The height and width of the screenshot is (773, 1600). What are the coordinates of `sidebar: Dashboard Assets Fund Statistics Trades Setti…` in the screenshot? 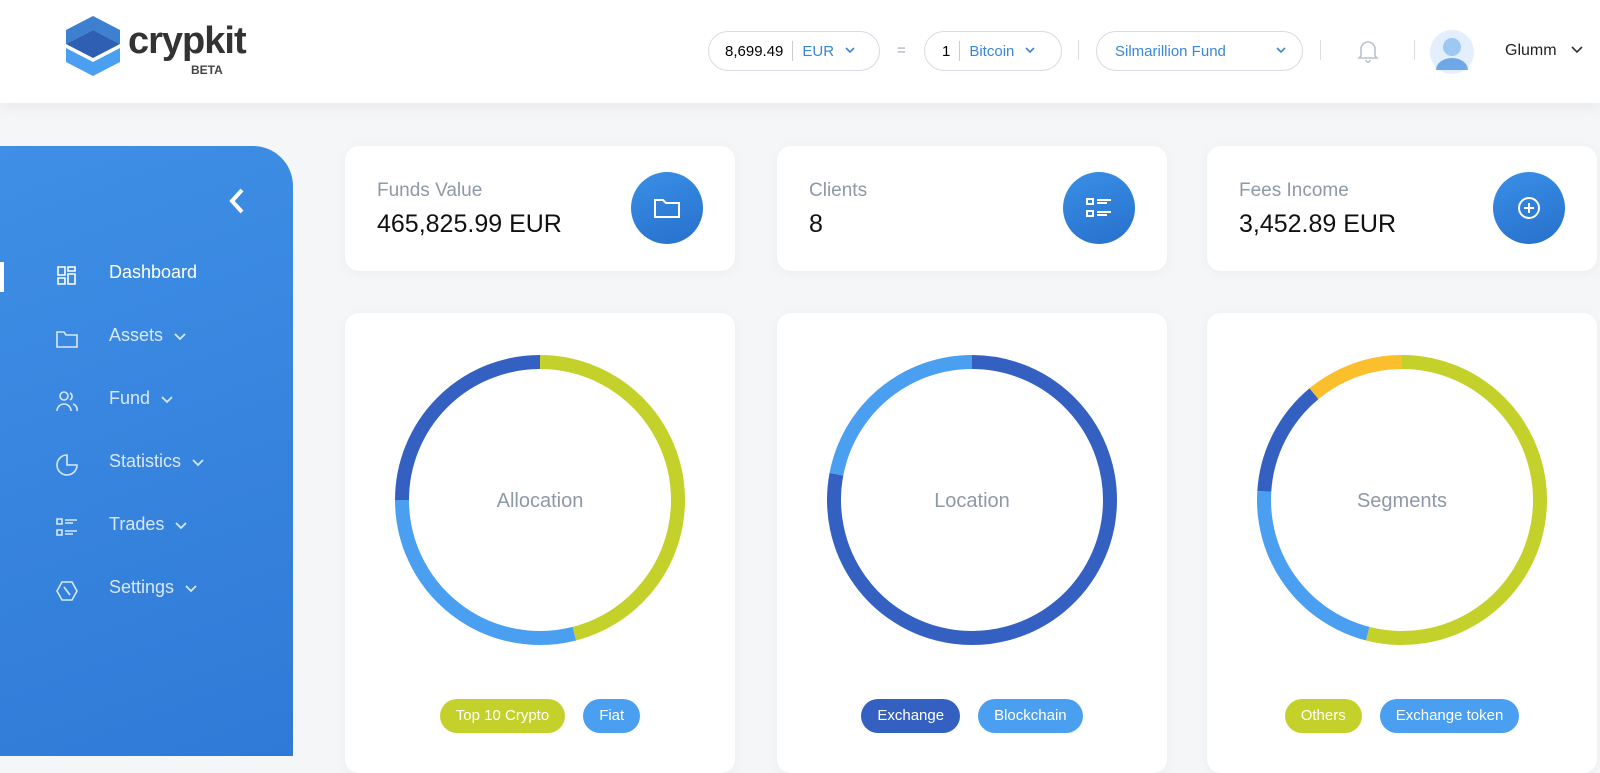 It's located at (146, 451).